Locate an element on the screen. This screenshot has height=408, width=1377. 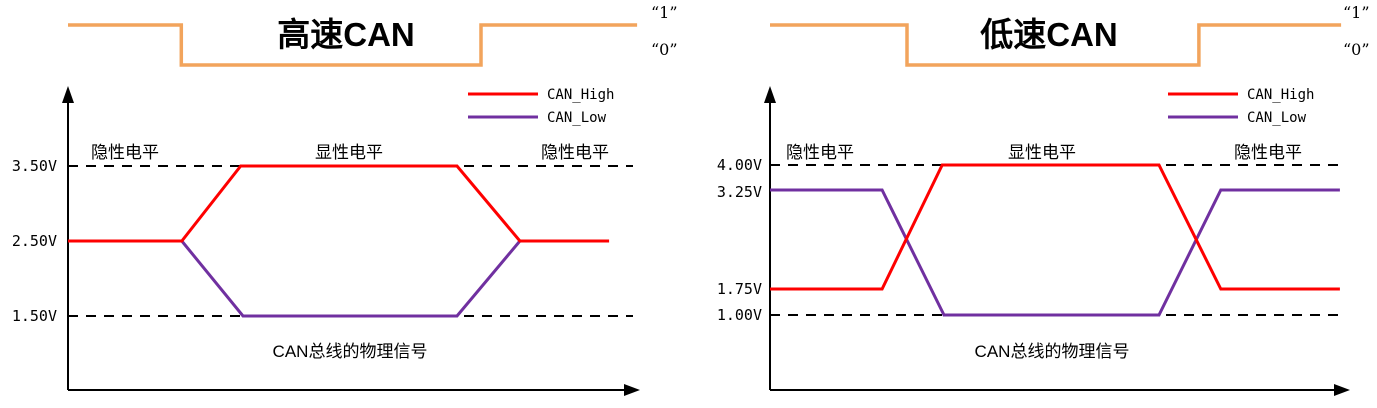
voltage-label-1v75: 1.75V is located at coordinates (739, 289).